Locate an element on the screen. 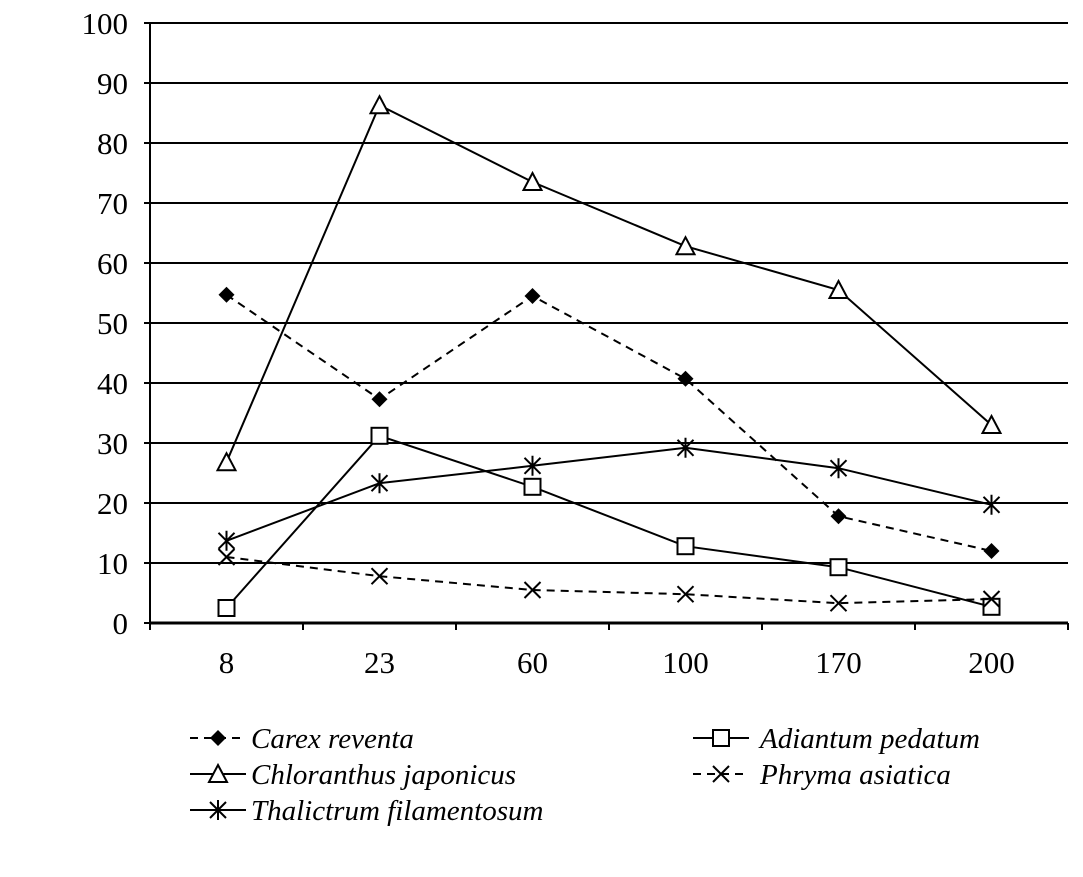 The image size is (1083, 877). x-tick-label: 23 is located at coordinates (379, 662).